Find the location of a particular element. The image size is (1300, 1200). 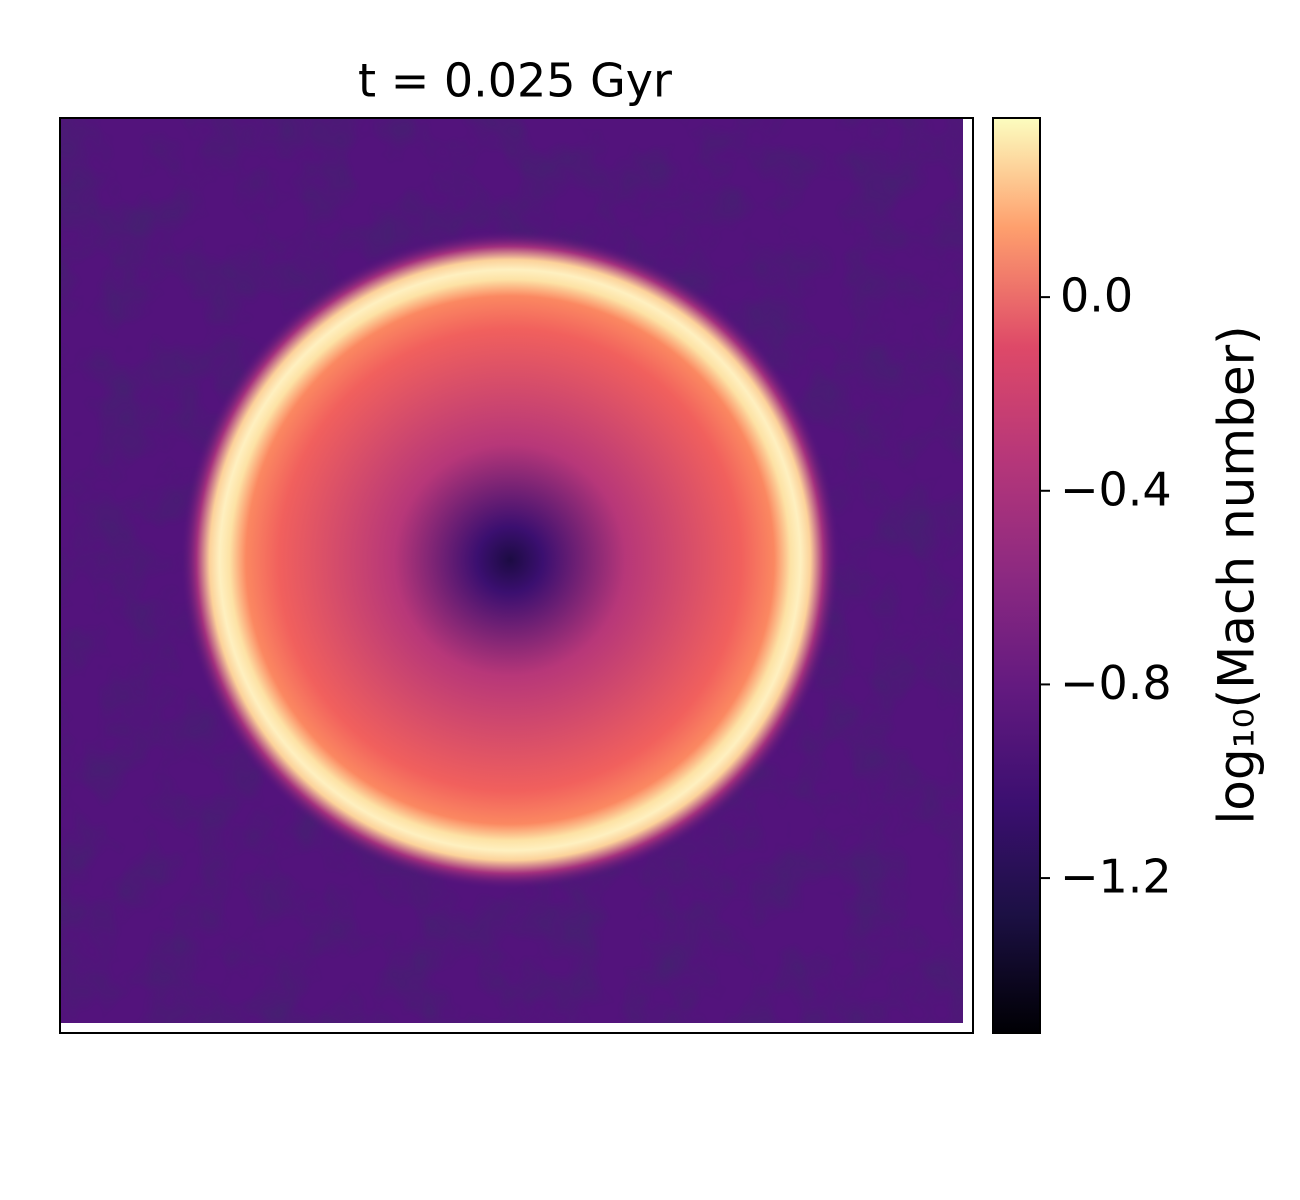

colorbar-tick-label: 0.0 is located at coordinates (1096, 296).